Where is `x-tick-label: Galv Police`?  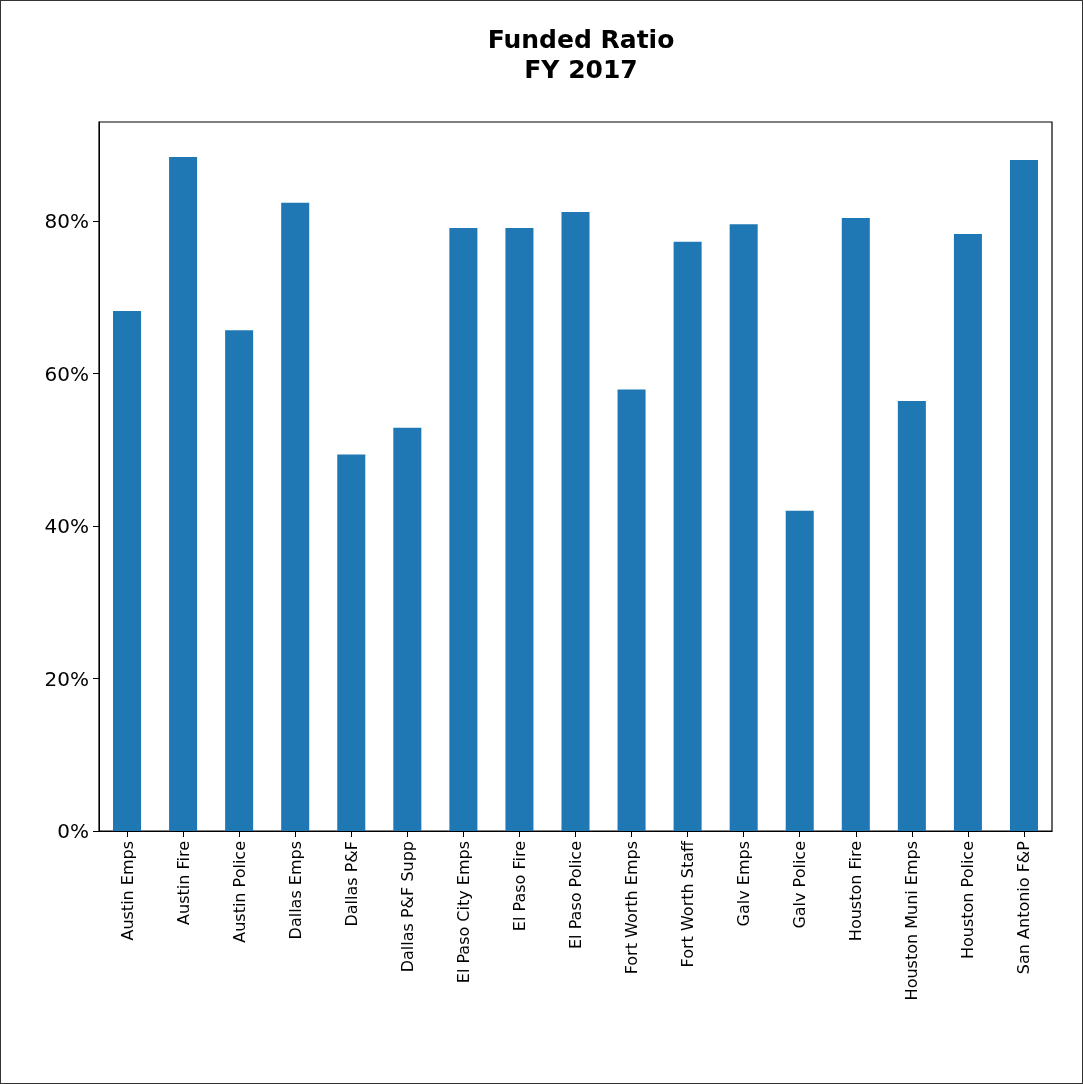
x-tick-label: Galv Police is located at coordinates (800, 885).